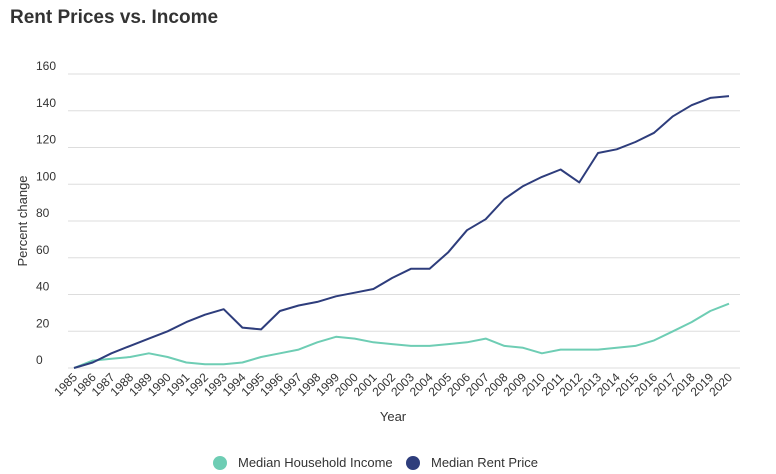 This screenshot has width=776, height=474. I want to click on y-axis-label: Percent change, so click(22, 220).